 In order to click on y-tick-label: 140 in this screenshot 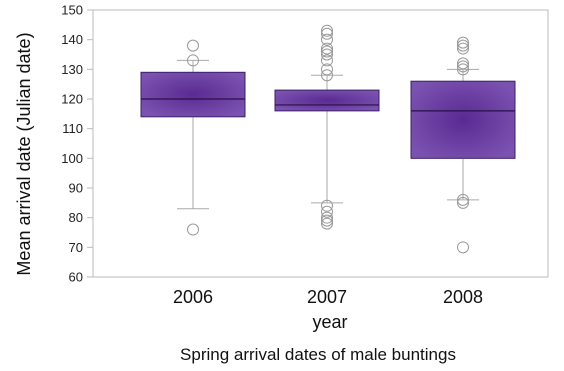, I will do `click(72, 39)`.